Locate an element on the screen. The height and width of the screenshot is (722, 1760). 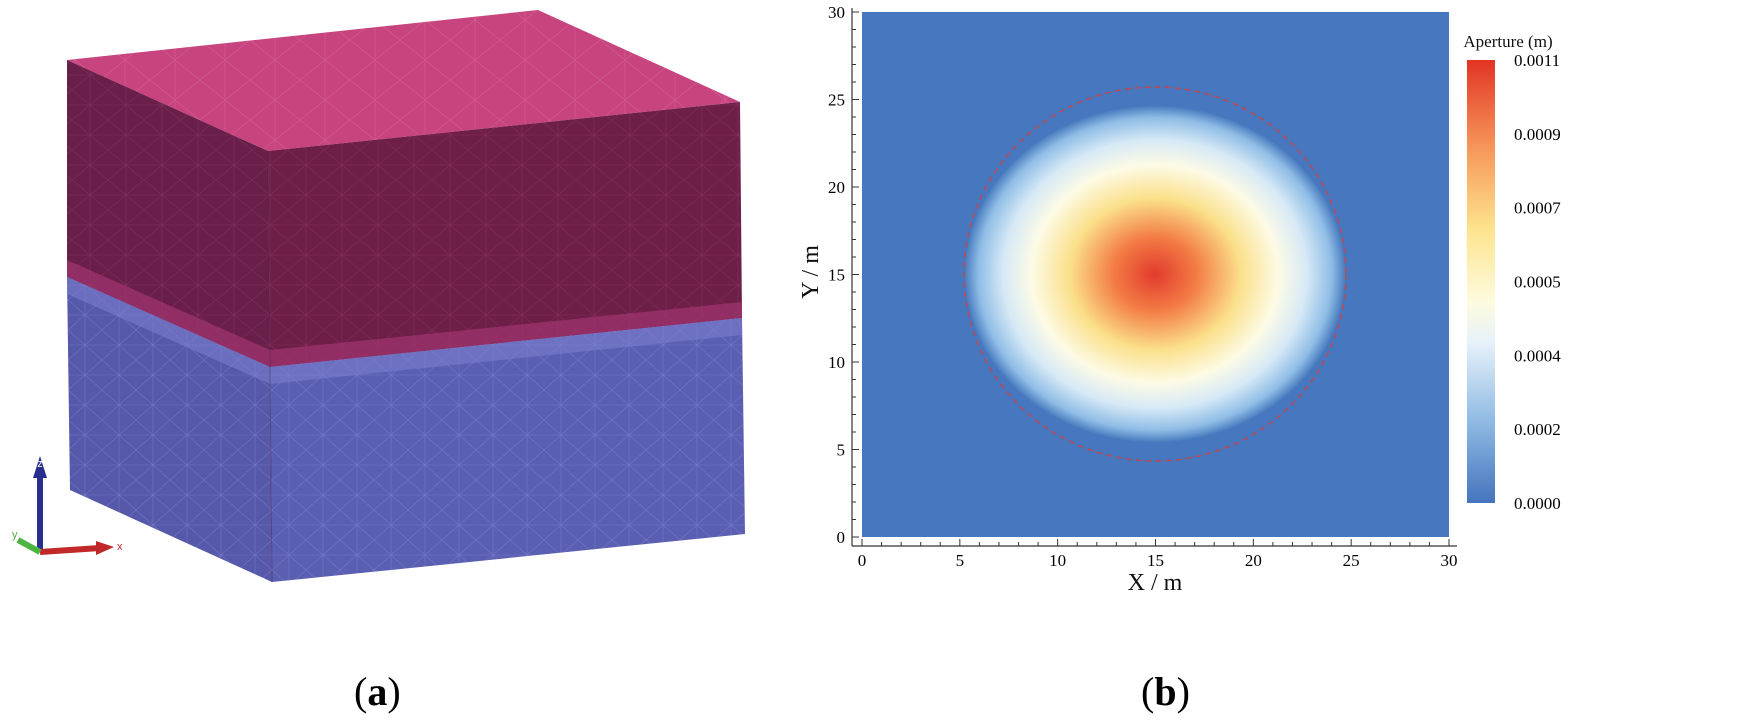
x-tick-label: 0 is located at coordinates (862, 560).